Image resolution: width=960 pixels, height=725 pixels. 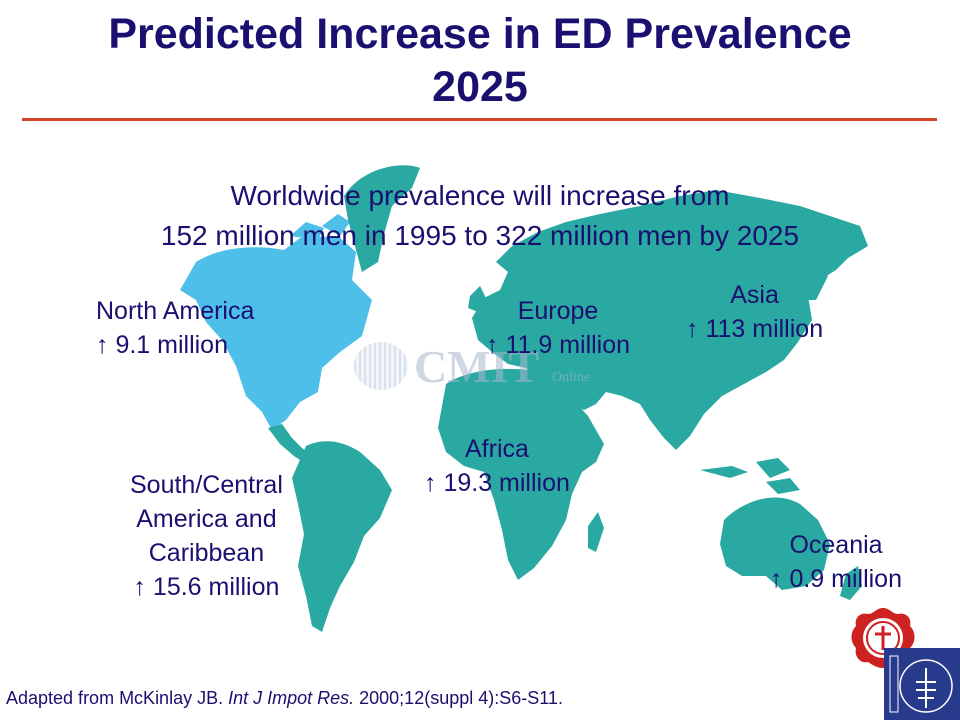 I want to click on africa-shape, so click(x=521, y=474).